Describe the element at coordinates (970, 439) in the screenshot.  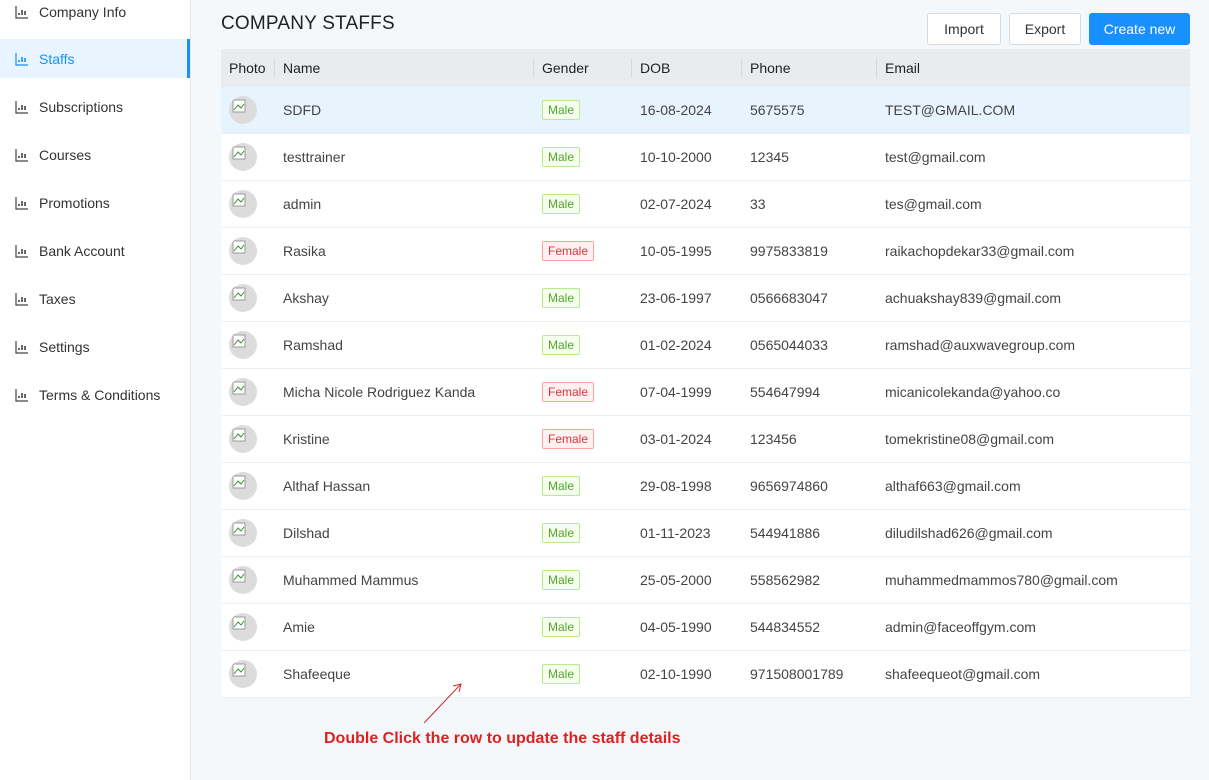
I see `email-cell: tomekristine08@gmail.com` at that location.